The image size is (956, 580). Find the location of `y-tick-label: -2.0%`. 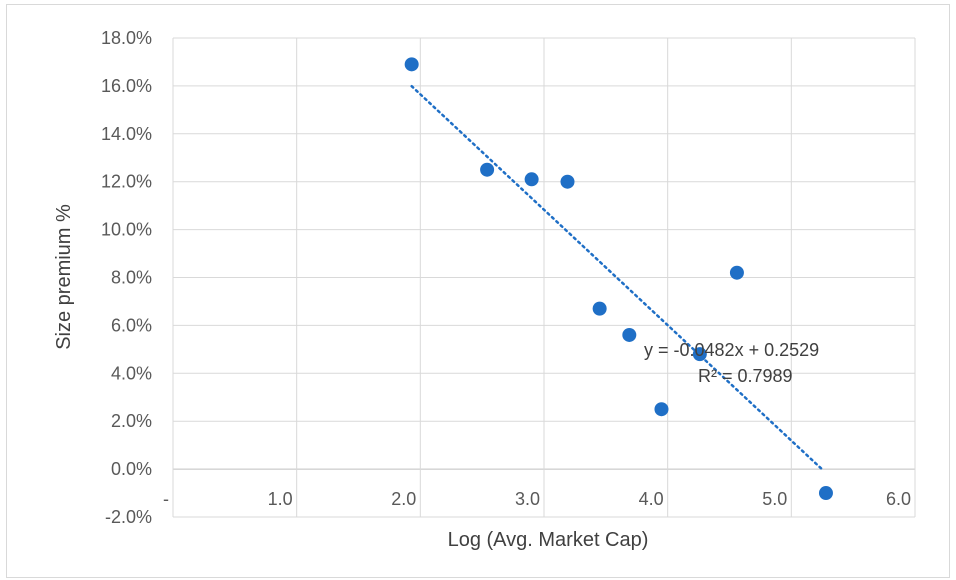

y-tick-label: -2.0% is located at coordinates (128, 517).